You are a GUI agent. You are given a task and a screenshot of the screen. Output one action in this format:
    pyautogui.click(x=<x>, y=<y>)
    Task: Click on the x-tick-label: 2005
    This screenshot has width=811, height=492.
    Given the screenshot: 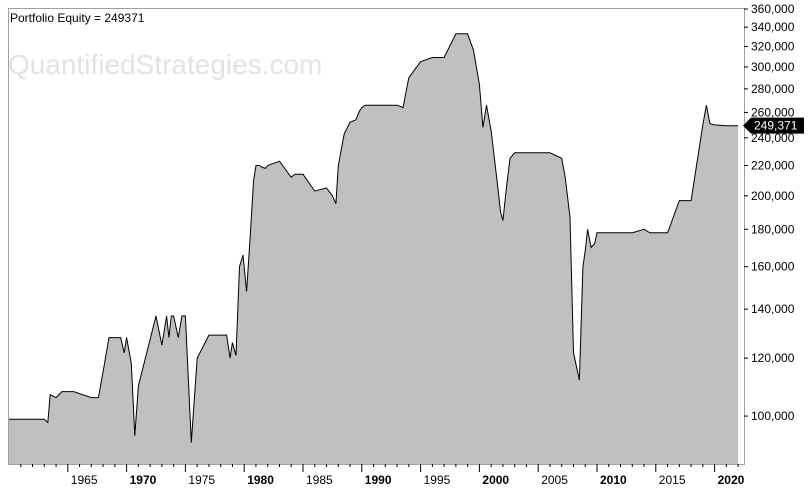 What is the action you would take?
    pyautogui.click(x=554, y=480)
    